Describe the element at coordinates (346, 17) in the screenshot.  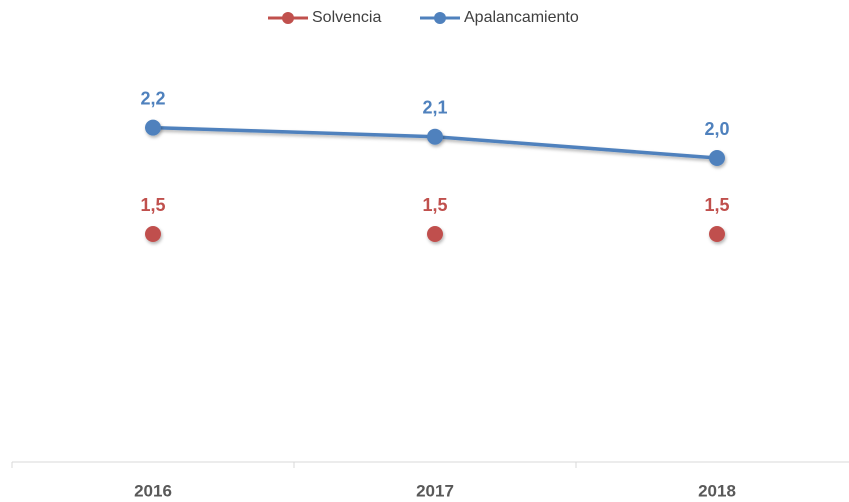
I see `legend-label: Solvencia` at that location.